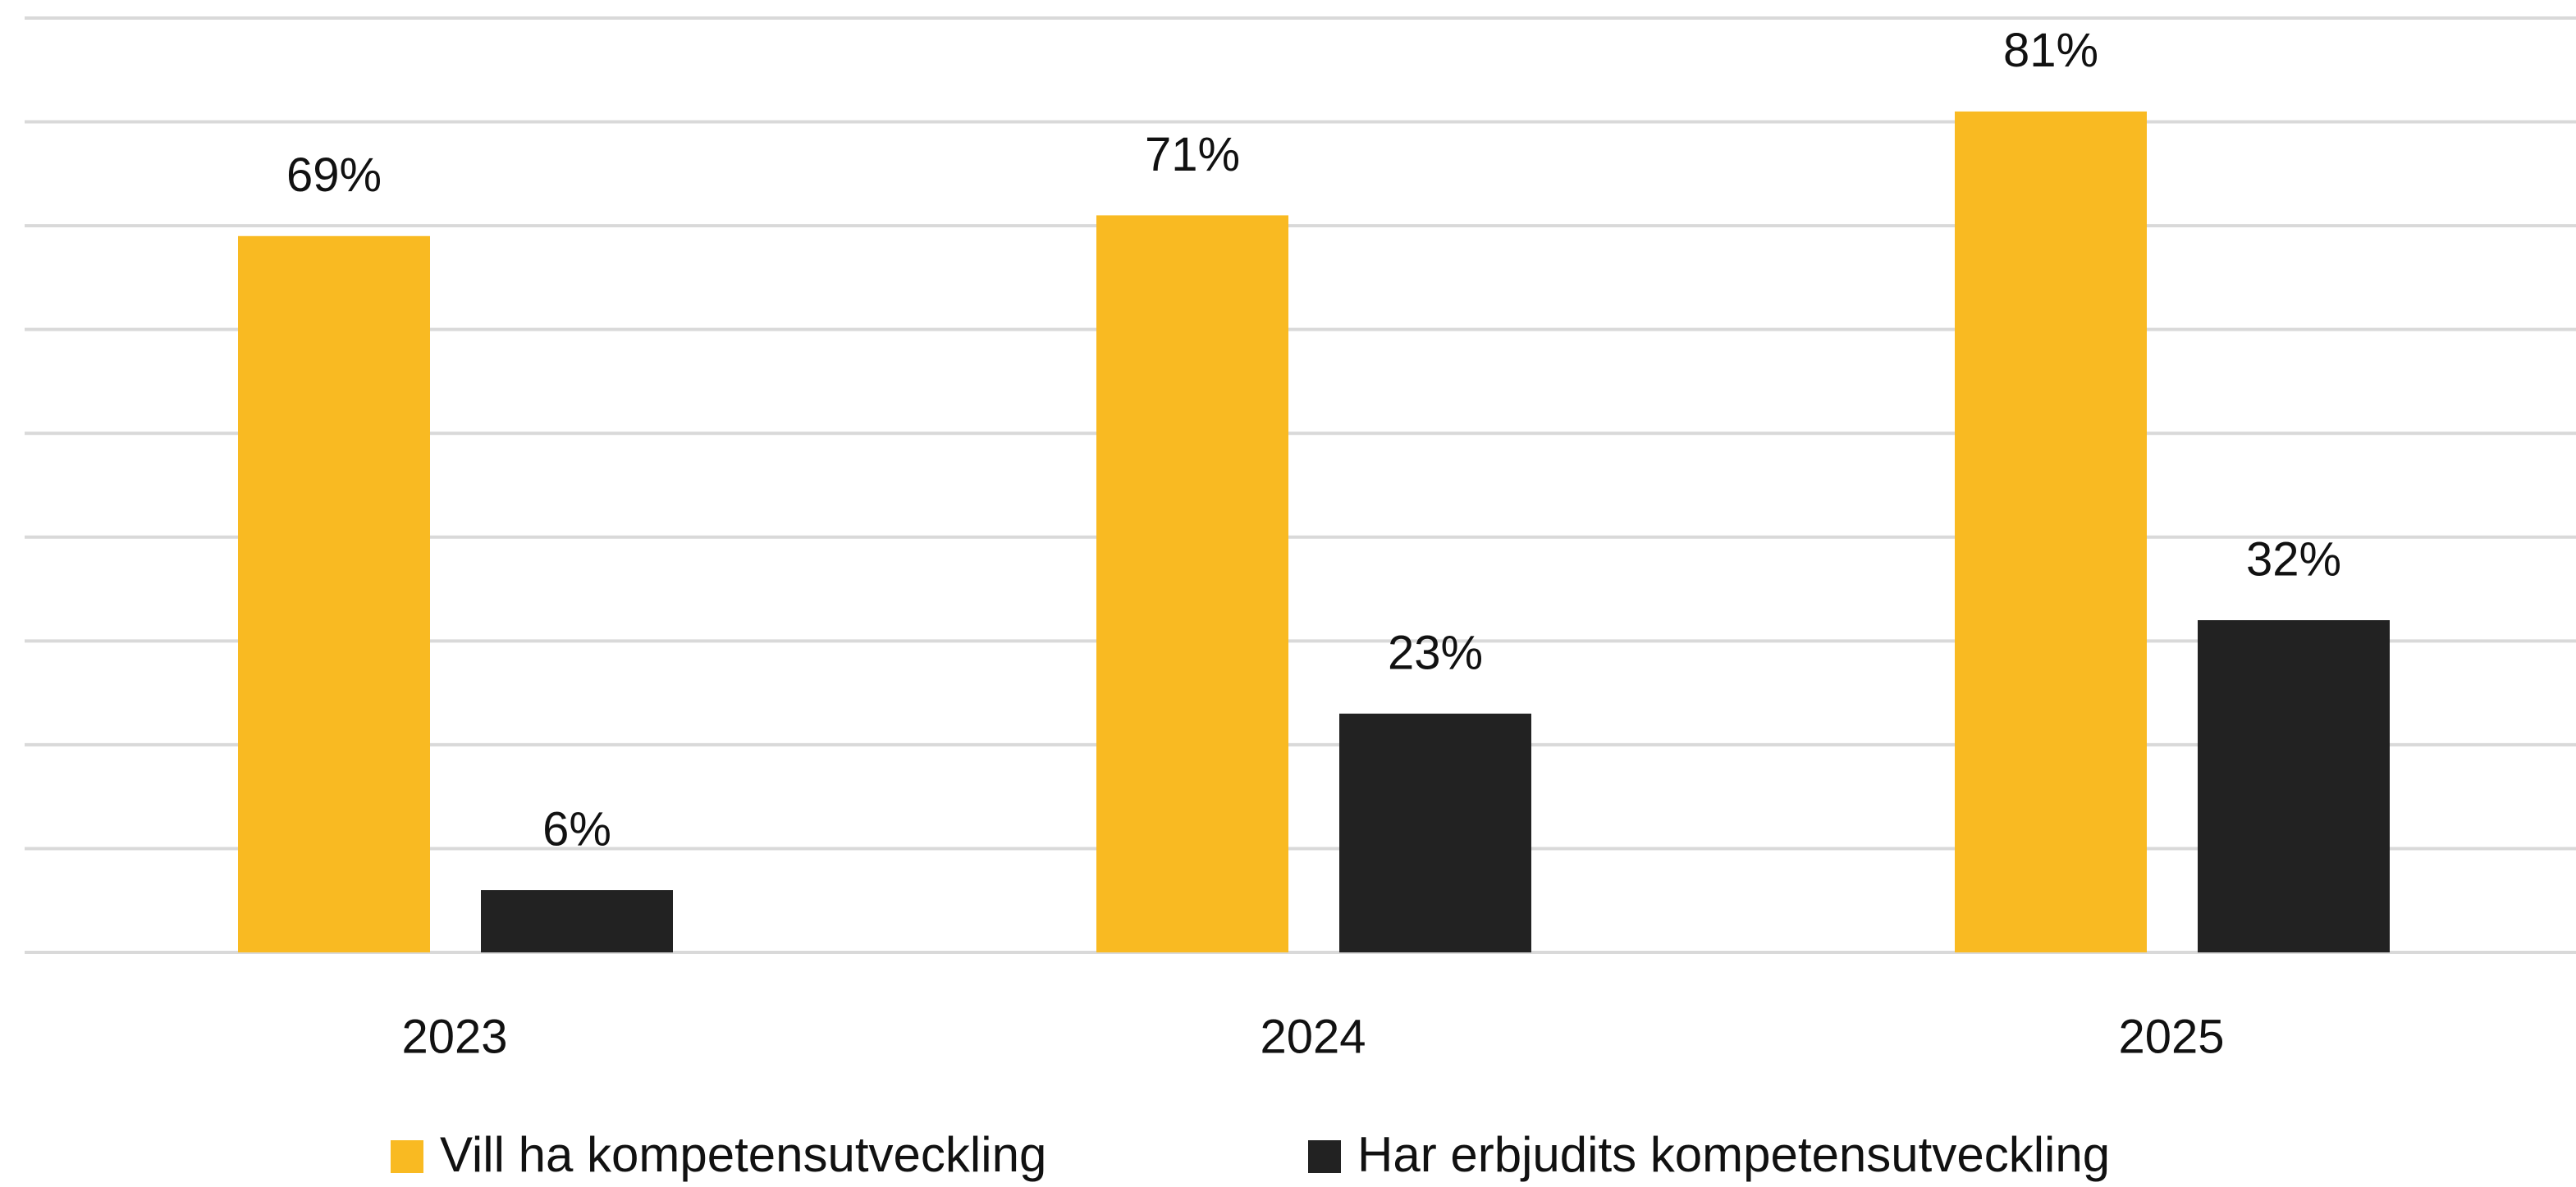  Describe the element at coordinates (1733, 1154) in the screenshot. I see `legend-label: Har erbjudits kompetensutveckling` at that location.